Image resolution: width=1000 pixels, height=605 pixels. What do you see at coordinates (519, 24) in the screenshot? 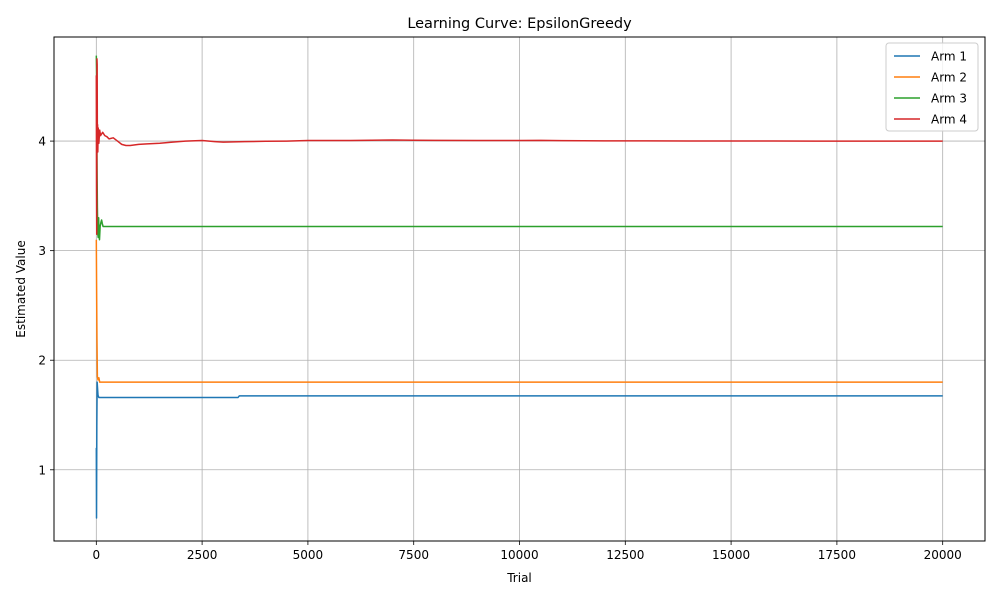
I see `chart-title: Learning Curve: EpsilonGreedy` at bounding box center [519, 24].